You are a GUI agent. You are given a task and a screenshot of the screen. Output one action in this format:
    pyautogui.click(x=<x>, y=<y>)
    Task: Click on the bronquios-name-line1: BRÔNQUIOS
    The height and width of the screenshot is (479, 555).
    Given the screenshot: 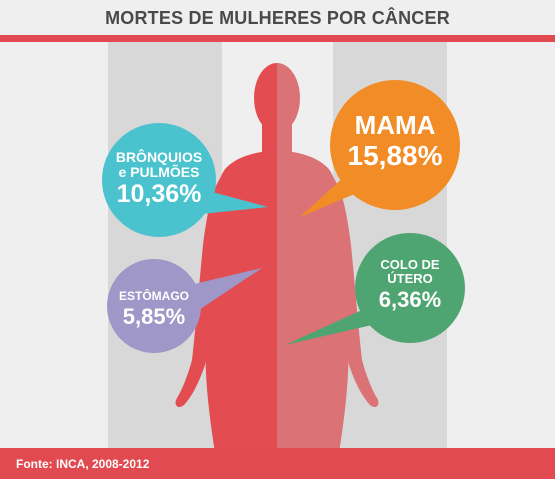 What is the action you would take?
    pyautogui.click(x=159, y=157)
    